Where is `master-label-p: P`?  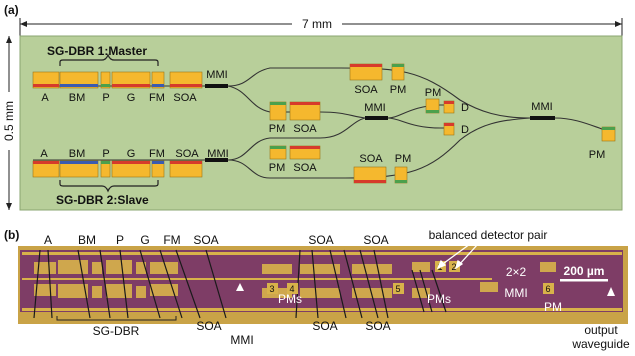
master-label-p: P is located at coordinates (105, 98).